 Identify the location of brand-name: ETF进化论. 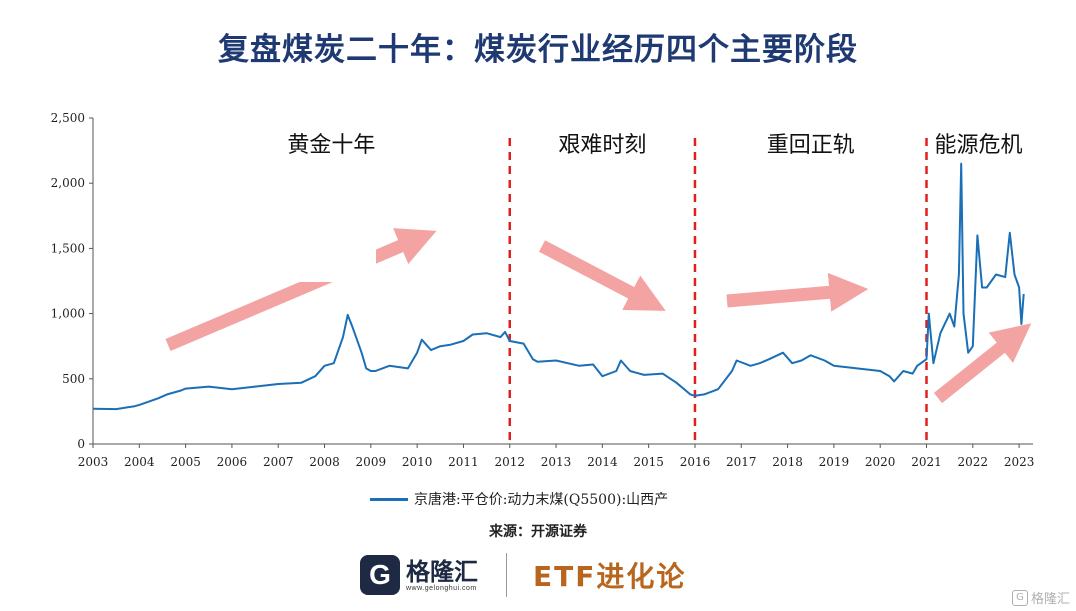
(610, 576).